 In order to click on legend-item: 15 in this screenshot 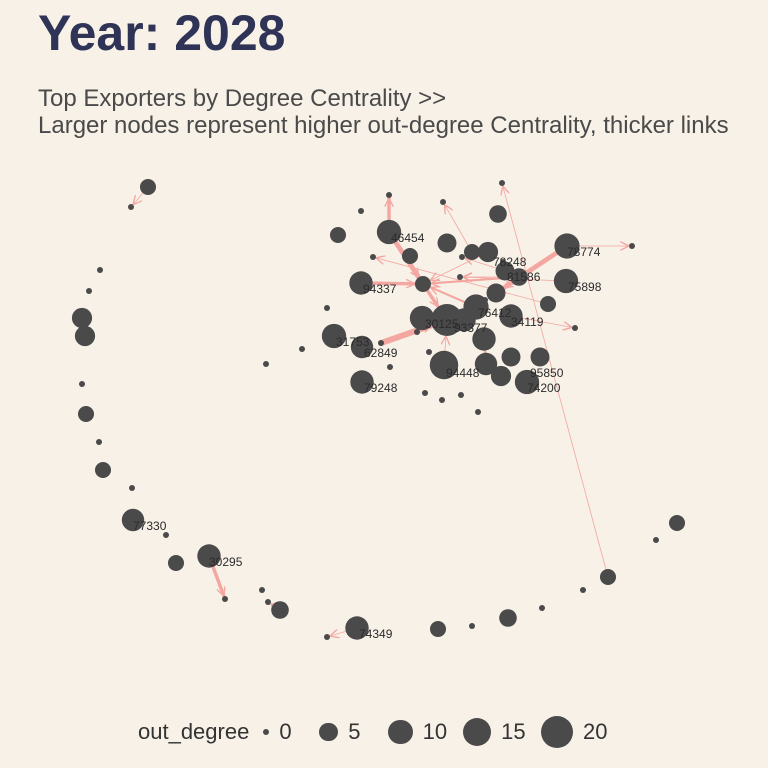, I will do `click(496, 732)`.